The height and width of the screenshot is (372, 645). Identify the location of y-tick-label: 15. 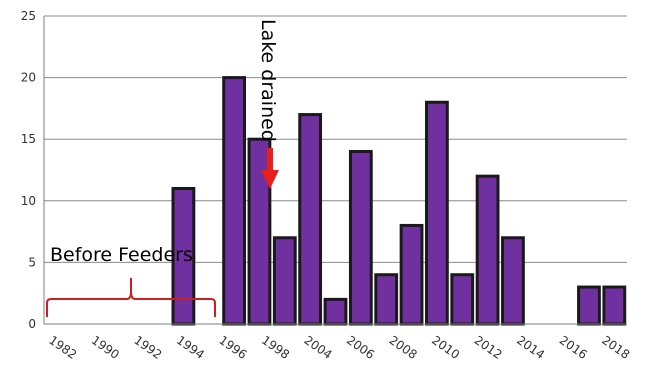
(28, 139).